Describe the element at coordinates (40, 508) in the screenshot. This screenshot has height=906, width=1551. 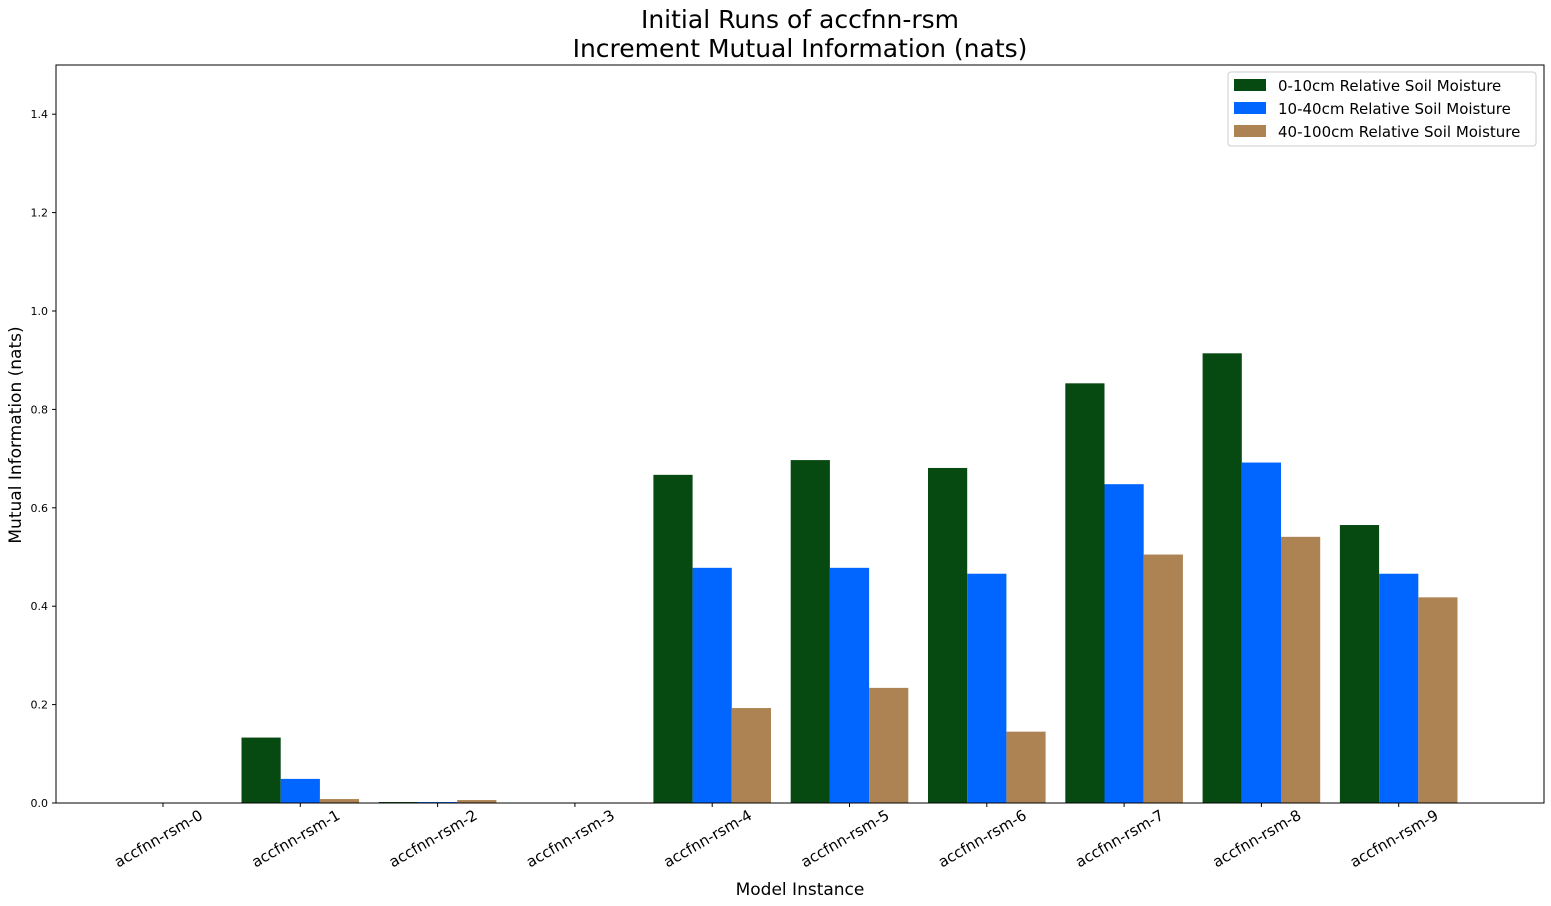
I see `y-tick-label: 0.6` at that location.